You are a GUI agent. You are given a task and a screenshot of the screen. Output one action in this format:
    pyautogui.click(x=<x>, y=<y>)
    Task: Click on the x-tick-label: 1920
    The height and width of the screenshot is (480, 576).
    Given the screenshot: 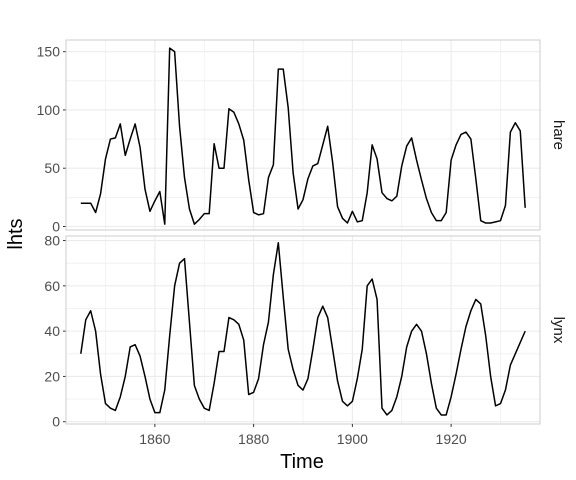 What is the action you would take?
    pyautogui.click(x=451, y=439)
    